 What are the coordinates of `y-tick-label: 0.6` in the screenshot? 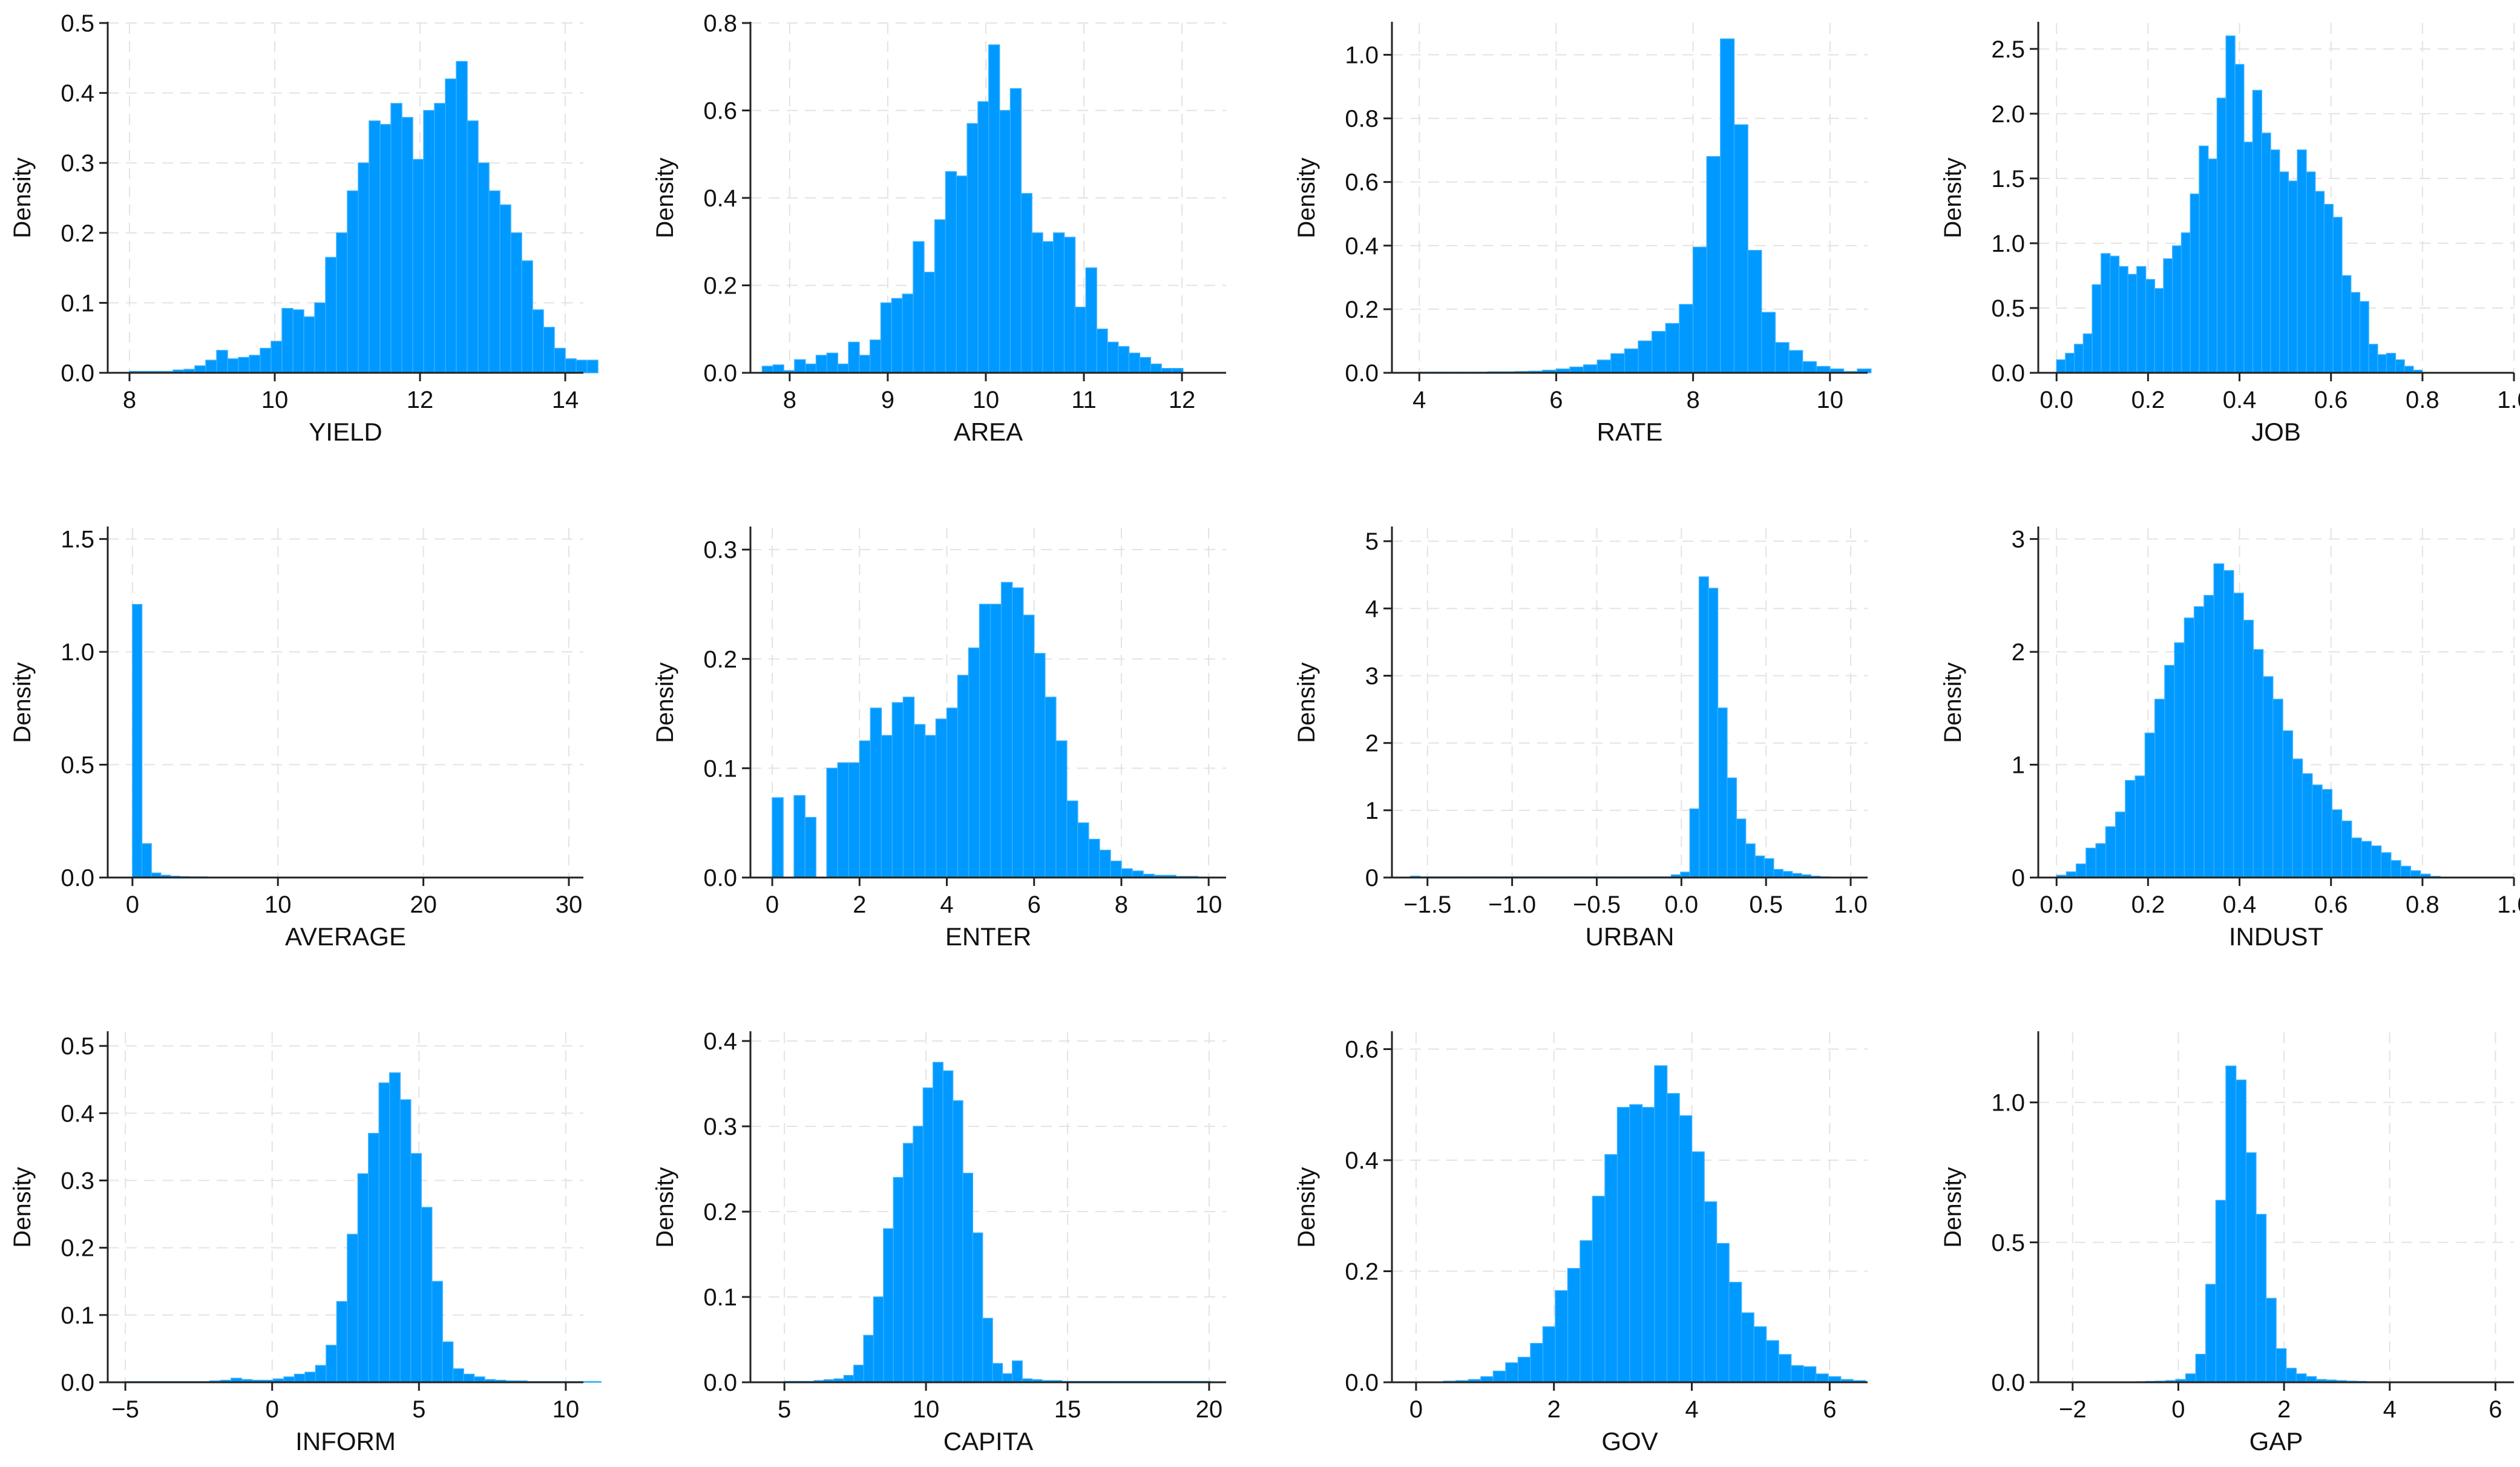 It's located at (1362, 182).